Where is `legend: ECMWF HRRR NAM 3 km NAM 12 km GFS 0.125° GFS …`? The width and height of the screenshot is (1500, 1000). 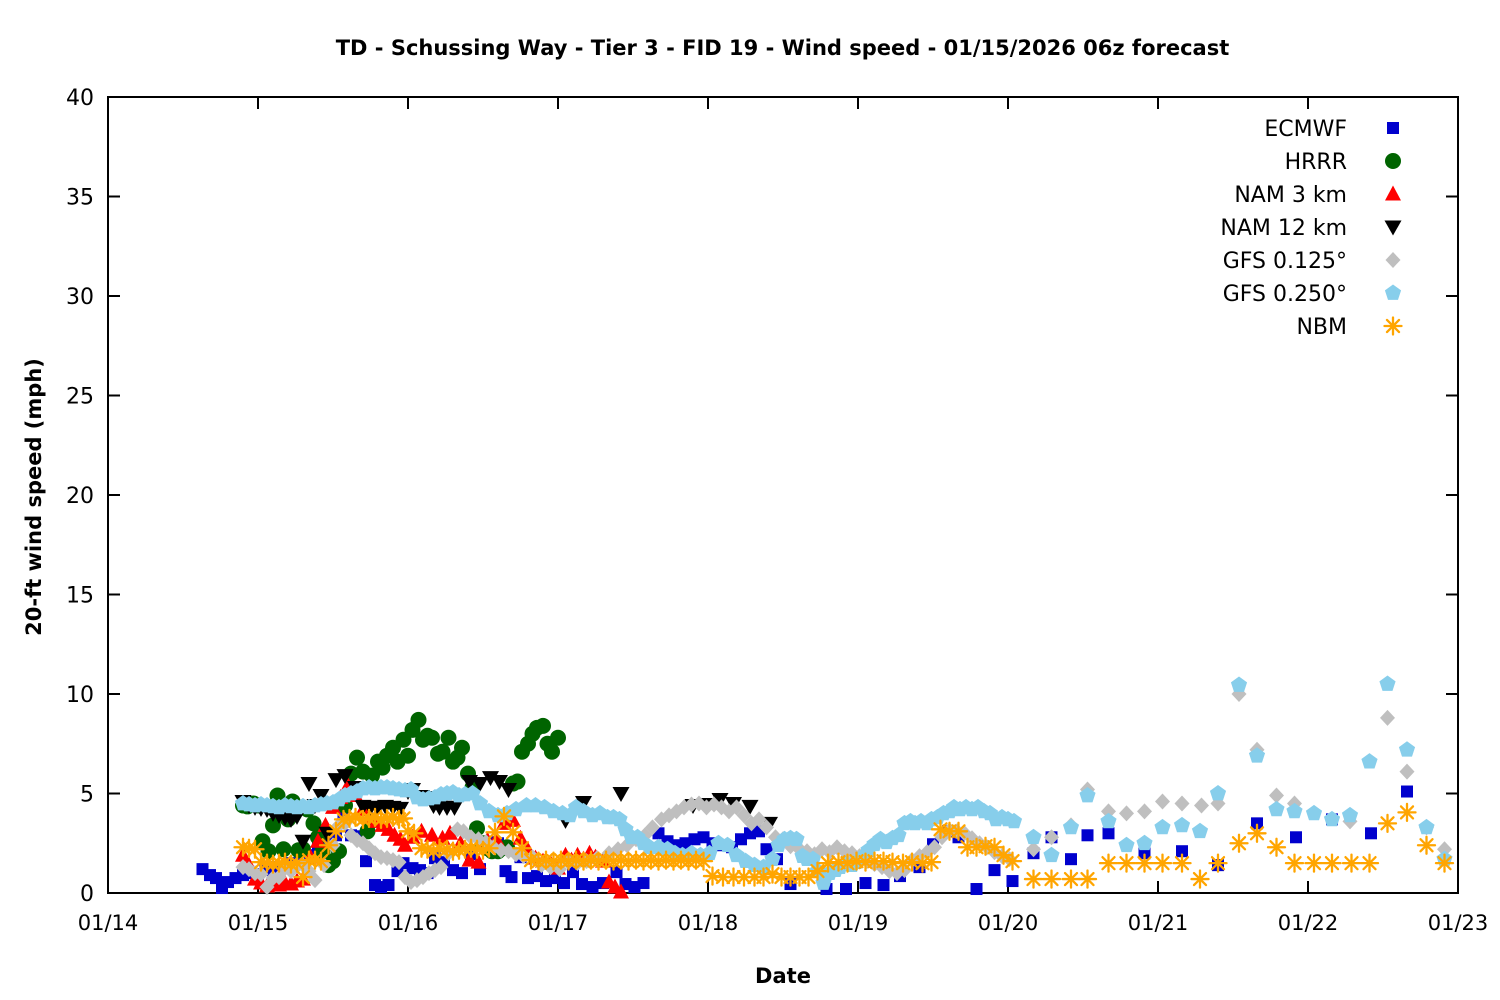 legend: ECMWF HRRR NAM 3 km NAM 12 km GFS 0.125° GFS … is located at coordinates (1311, 228).